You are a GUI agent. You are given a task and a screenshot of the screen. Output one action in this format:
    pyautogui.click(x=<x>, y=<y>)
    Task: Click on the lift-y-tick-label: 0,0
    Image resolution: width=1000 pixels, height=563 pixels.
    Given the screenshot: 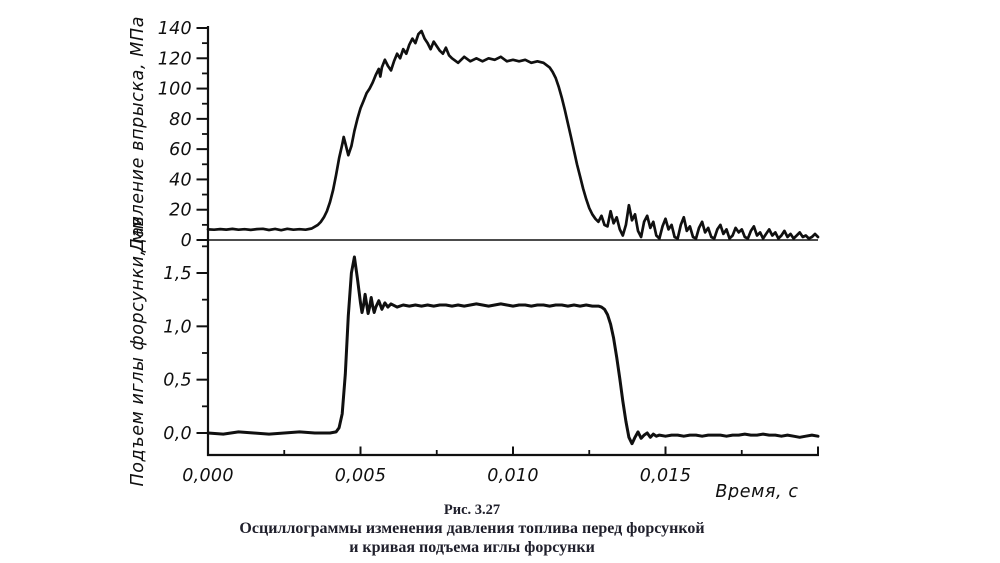 What is the action you would take?
    pyautogui.click(x=177, y=434)
    